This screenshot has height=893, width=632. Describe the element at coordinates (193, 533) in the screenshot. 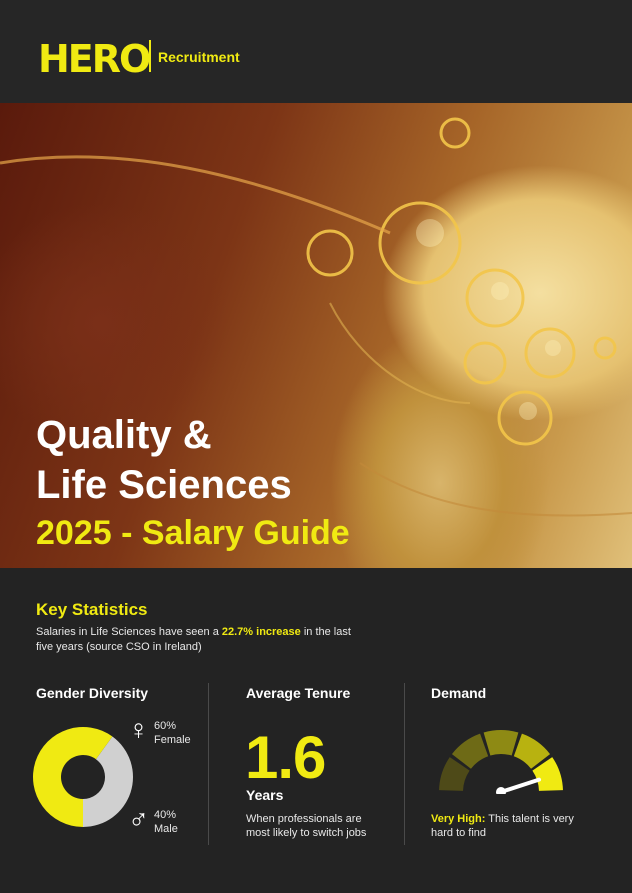

I see `hero-title-line3: 2025 - Salary Guide` at that location.